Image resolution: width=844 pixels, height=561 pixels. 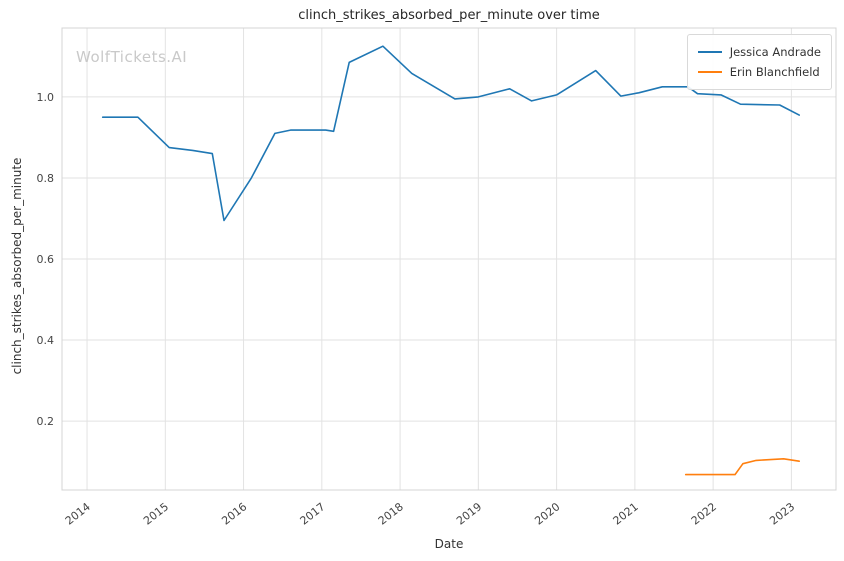 What do you see at coordinates (46, 340) in the screenshot?
I see `y-tick-label: 0.4` at bounding box center [46, 340].